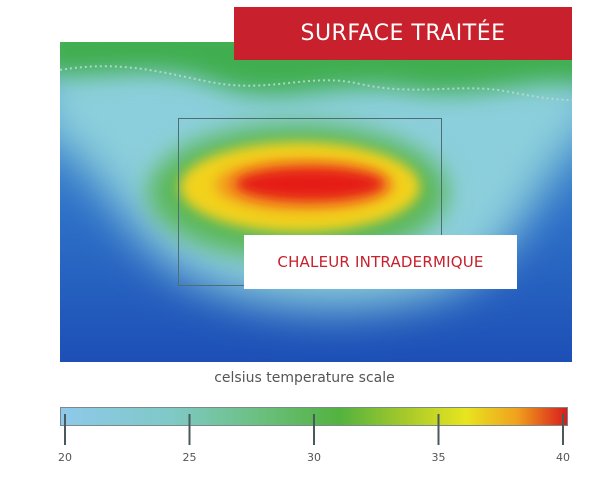 Image resolution: width=609 pixels, height=481 pixels. I want to click on scale-title: celsius temperature scale, so click(304, 378).